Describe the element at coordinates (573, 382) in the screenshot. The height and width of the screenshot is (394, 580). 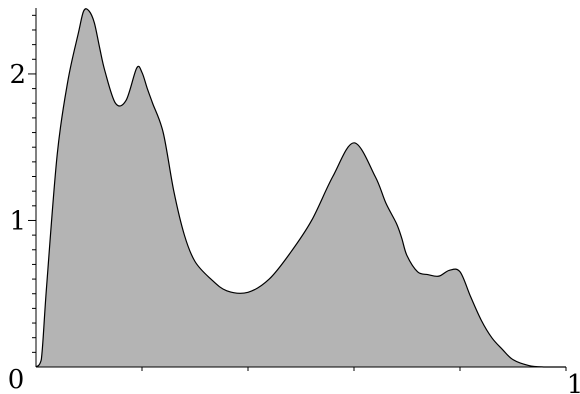
I see `x-tick-label-1: 1` at that location.